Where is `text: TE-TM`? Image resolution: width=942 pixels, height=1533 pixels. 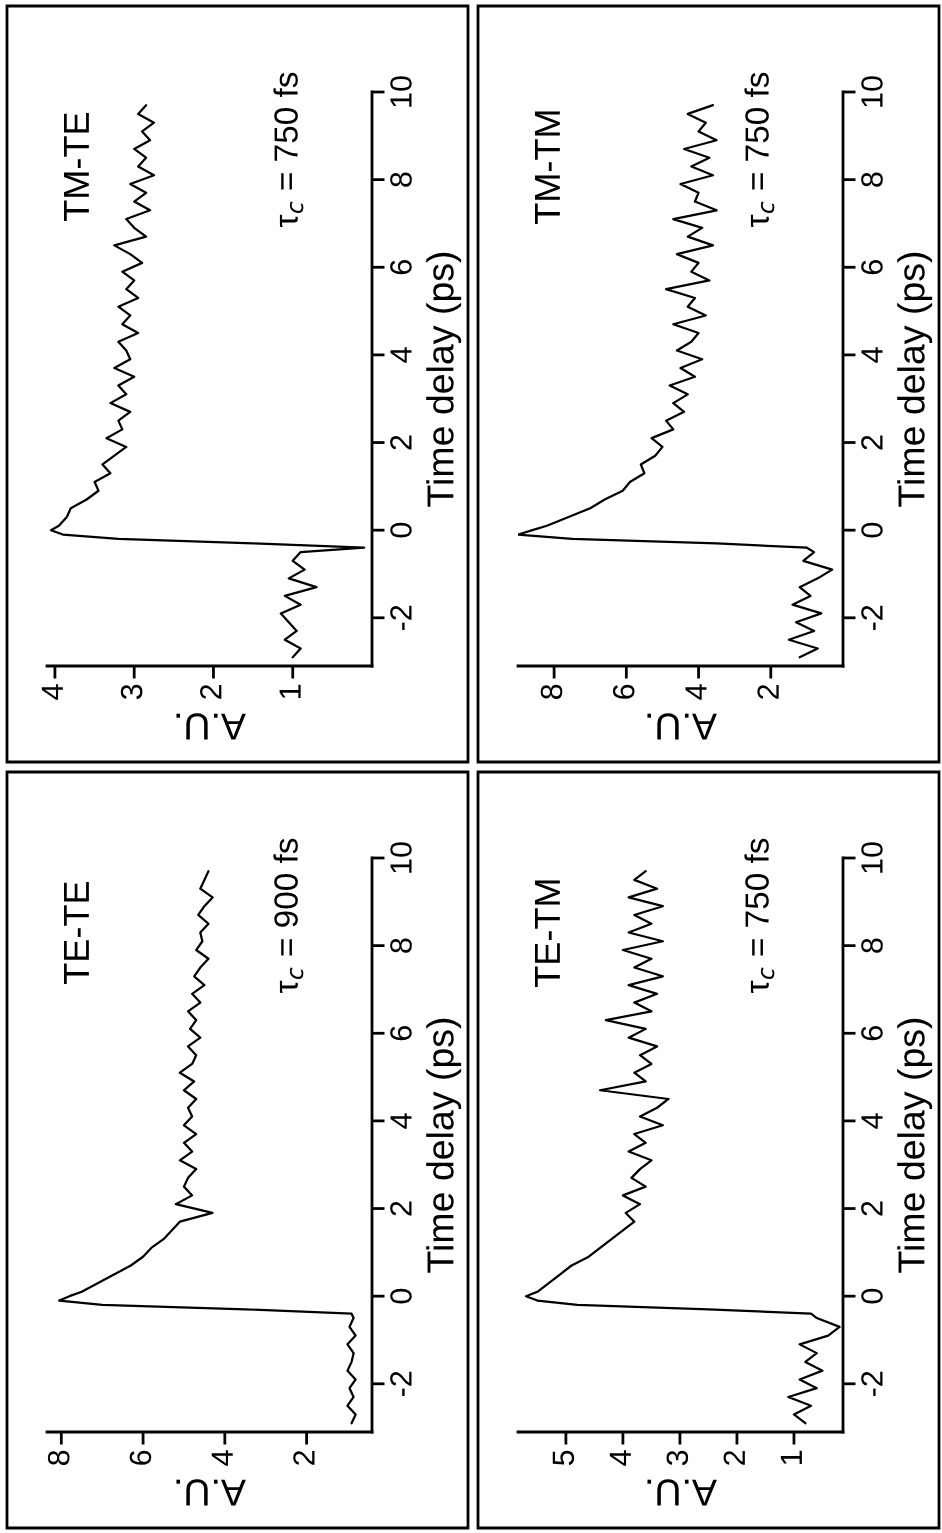
text: TE-TM is located at coordinates (547, 933).